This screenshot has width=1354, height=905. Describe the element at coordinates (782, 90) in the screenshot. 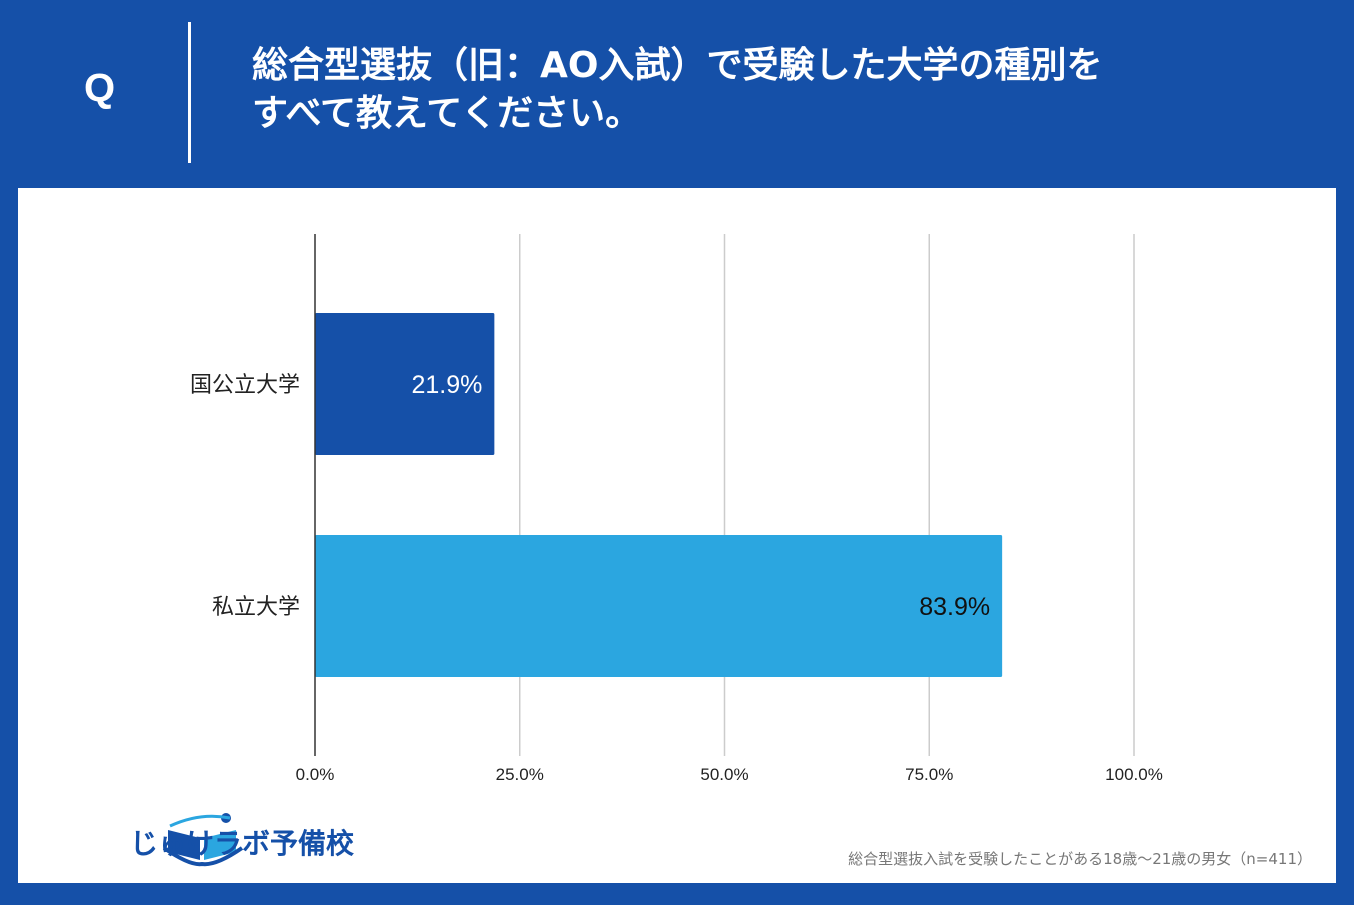

I see `question-text: 総合型選抜（旧：AO入試）で受験した大学の種別を すべて教えてください。` at that location.